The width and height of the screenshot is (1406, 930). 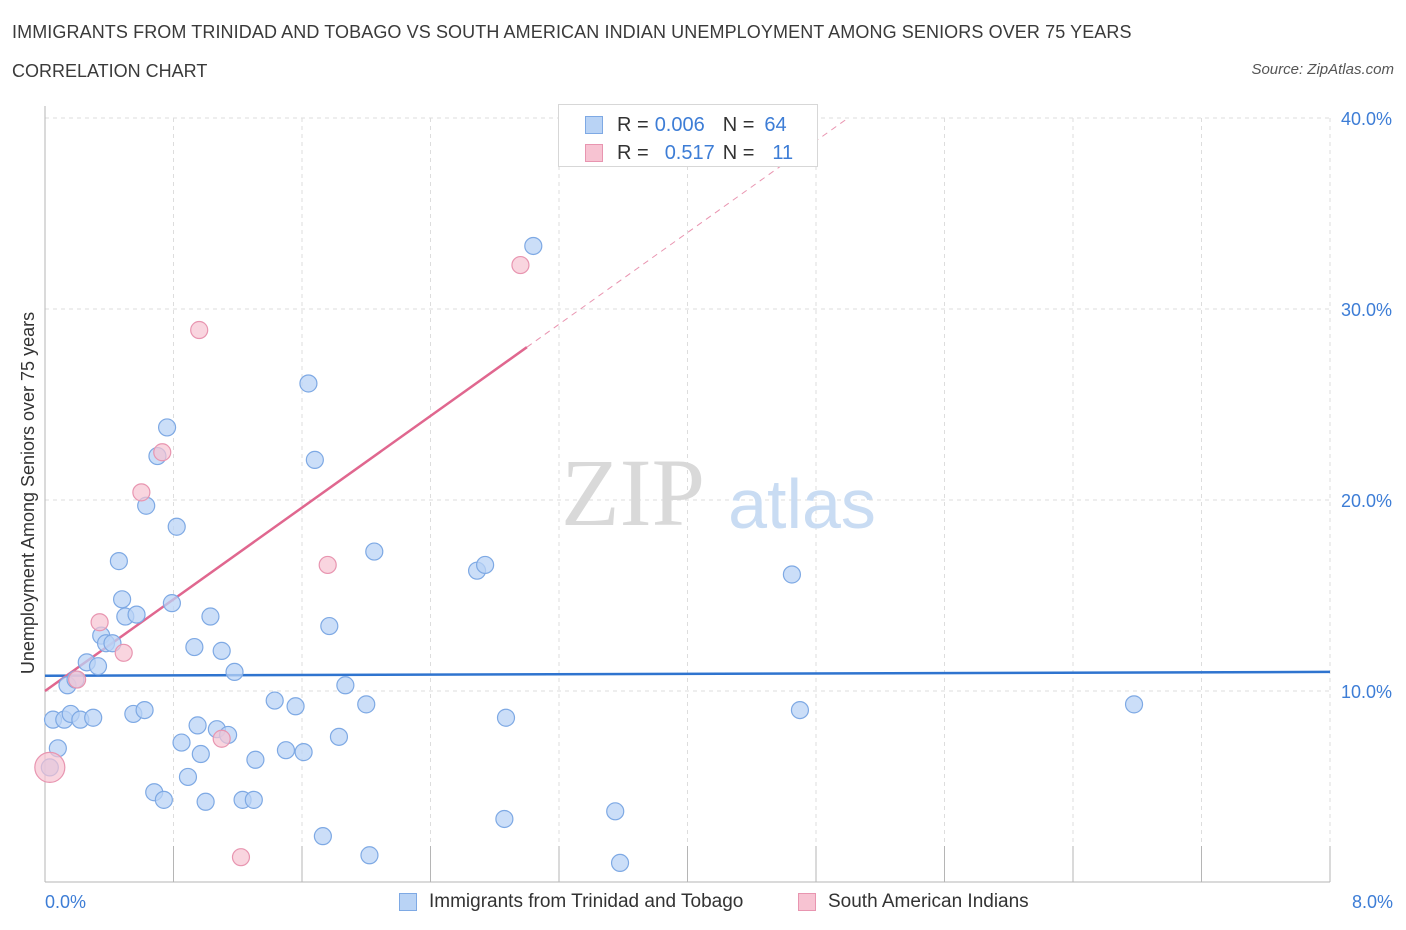 I want to click on watermark: ZIP atlas, so click(x=718, y=492).